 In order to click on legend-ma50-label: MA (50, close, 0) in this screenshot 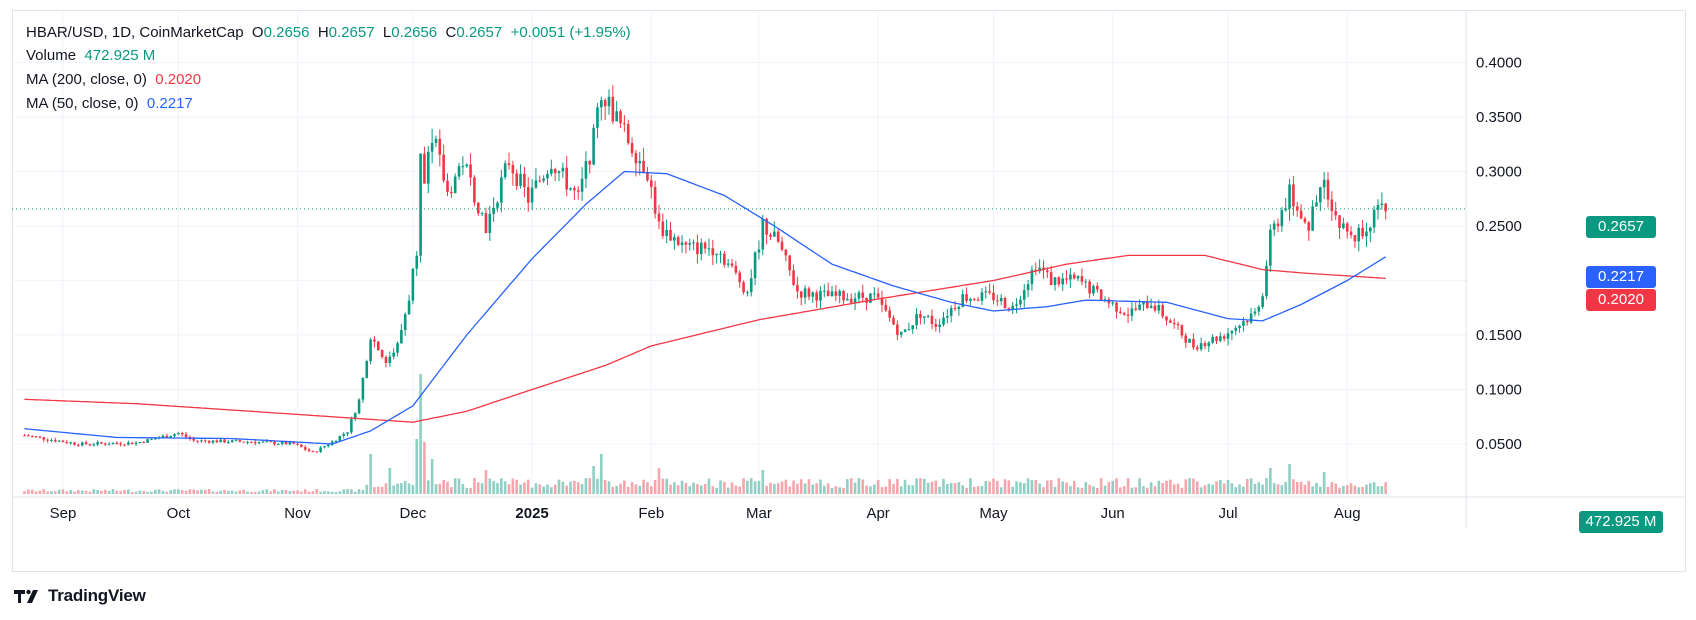, I will do `click(82, 103)`.